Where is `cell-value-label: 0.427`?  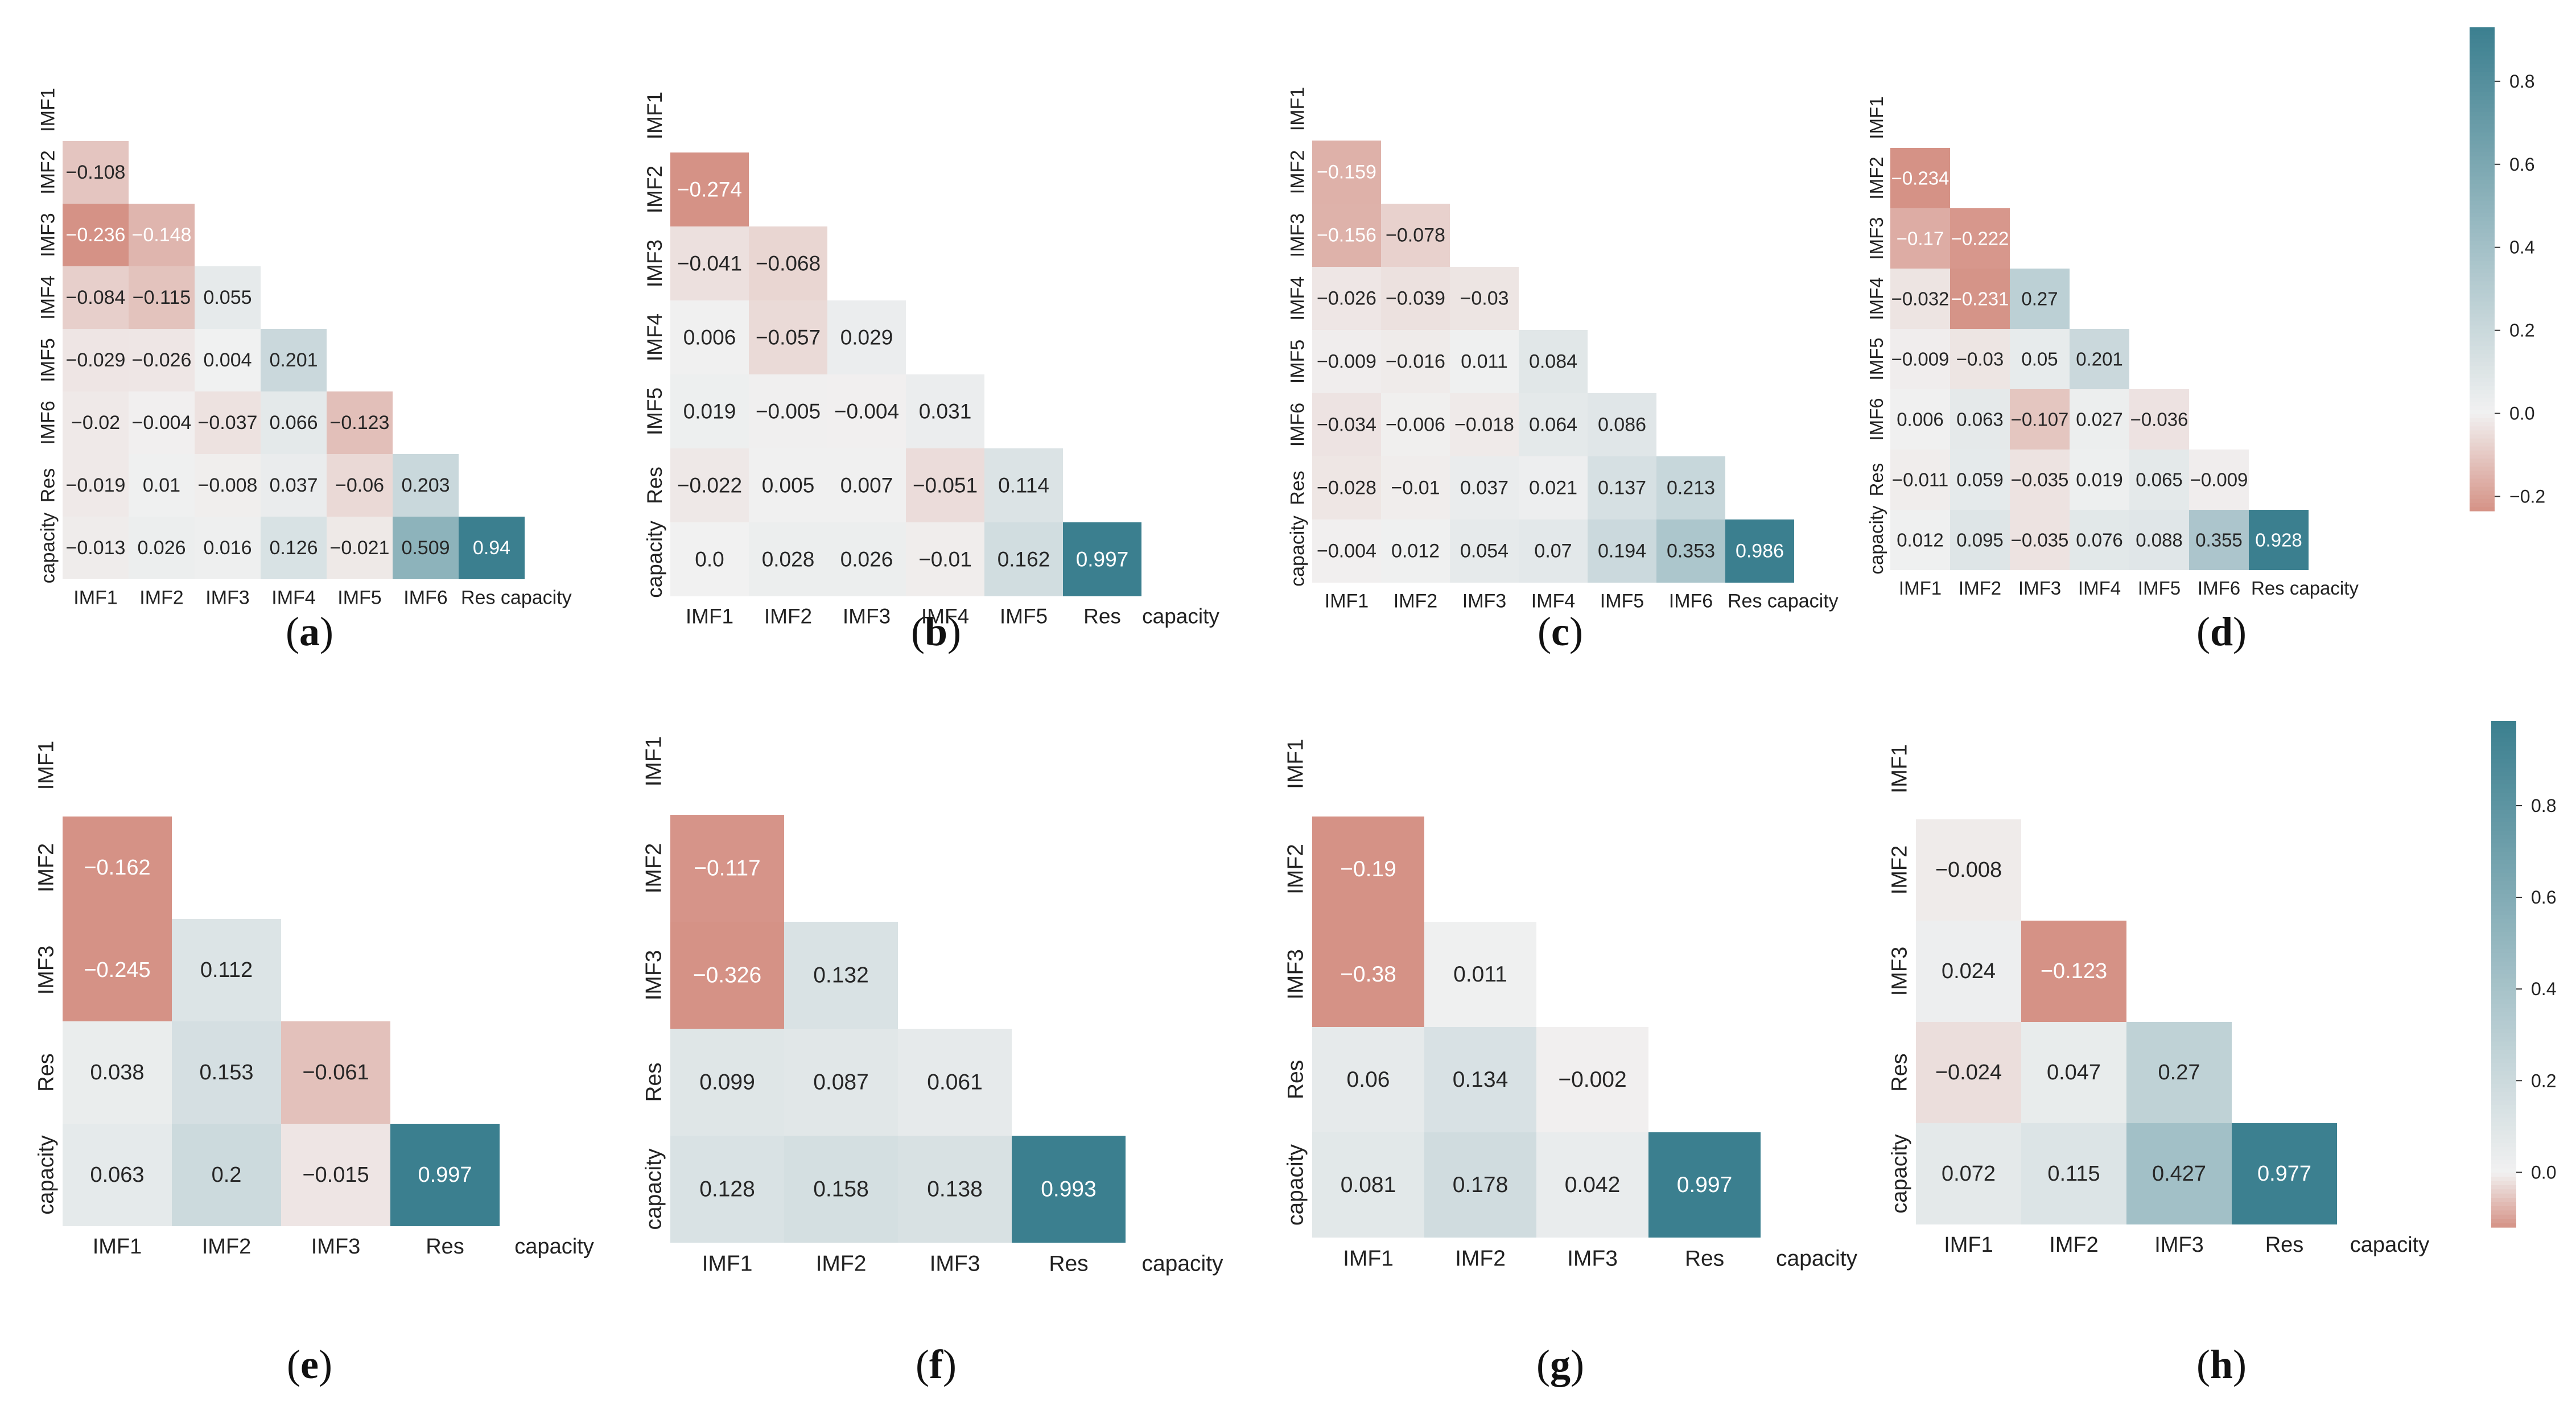 cell-value-label: 0.427 is located at coordinates (2179, 1174).